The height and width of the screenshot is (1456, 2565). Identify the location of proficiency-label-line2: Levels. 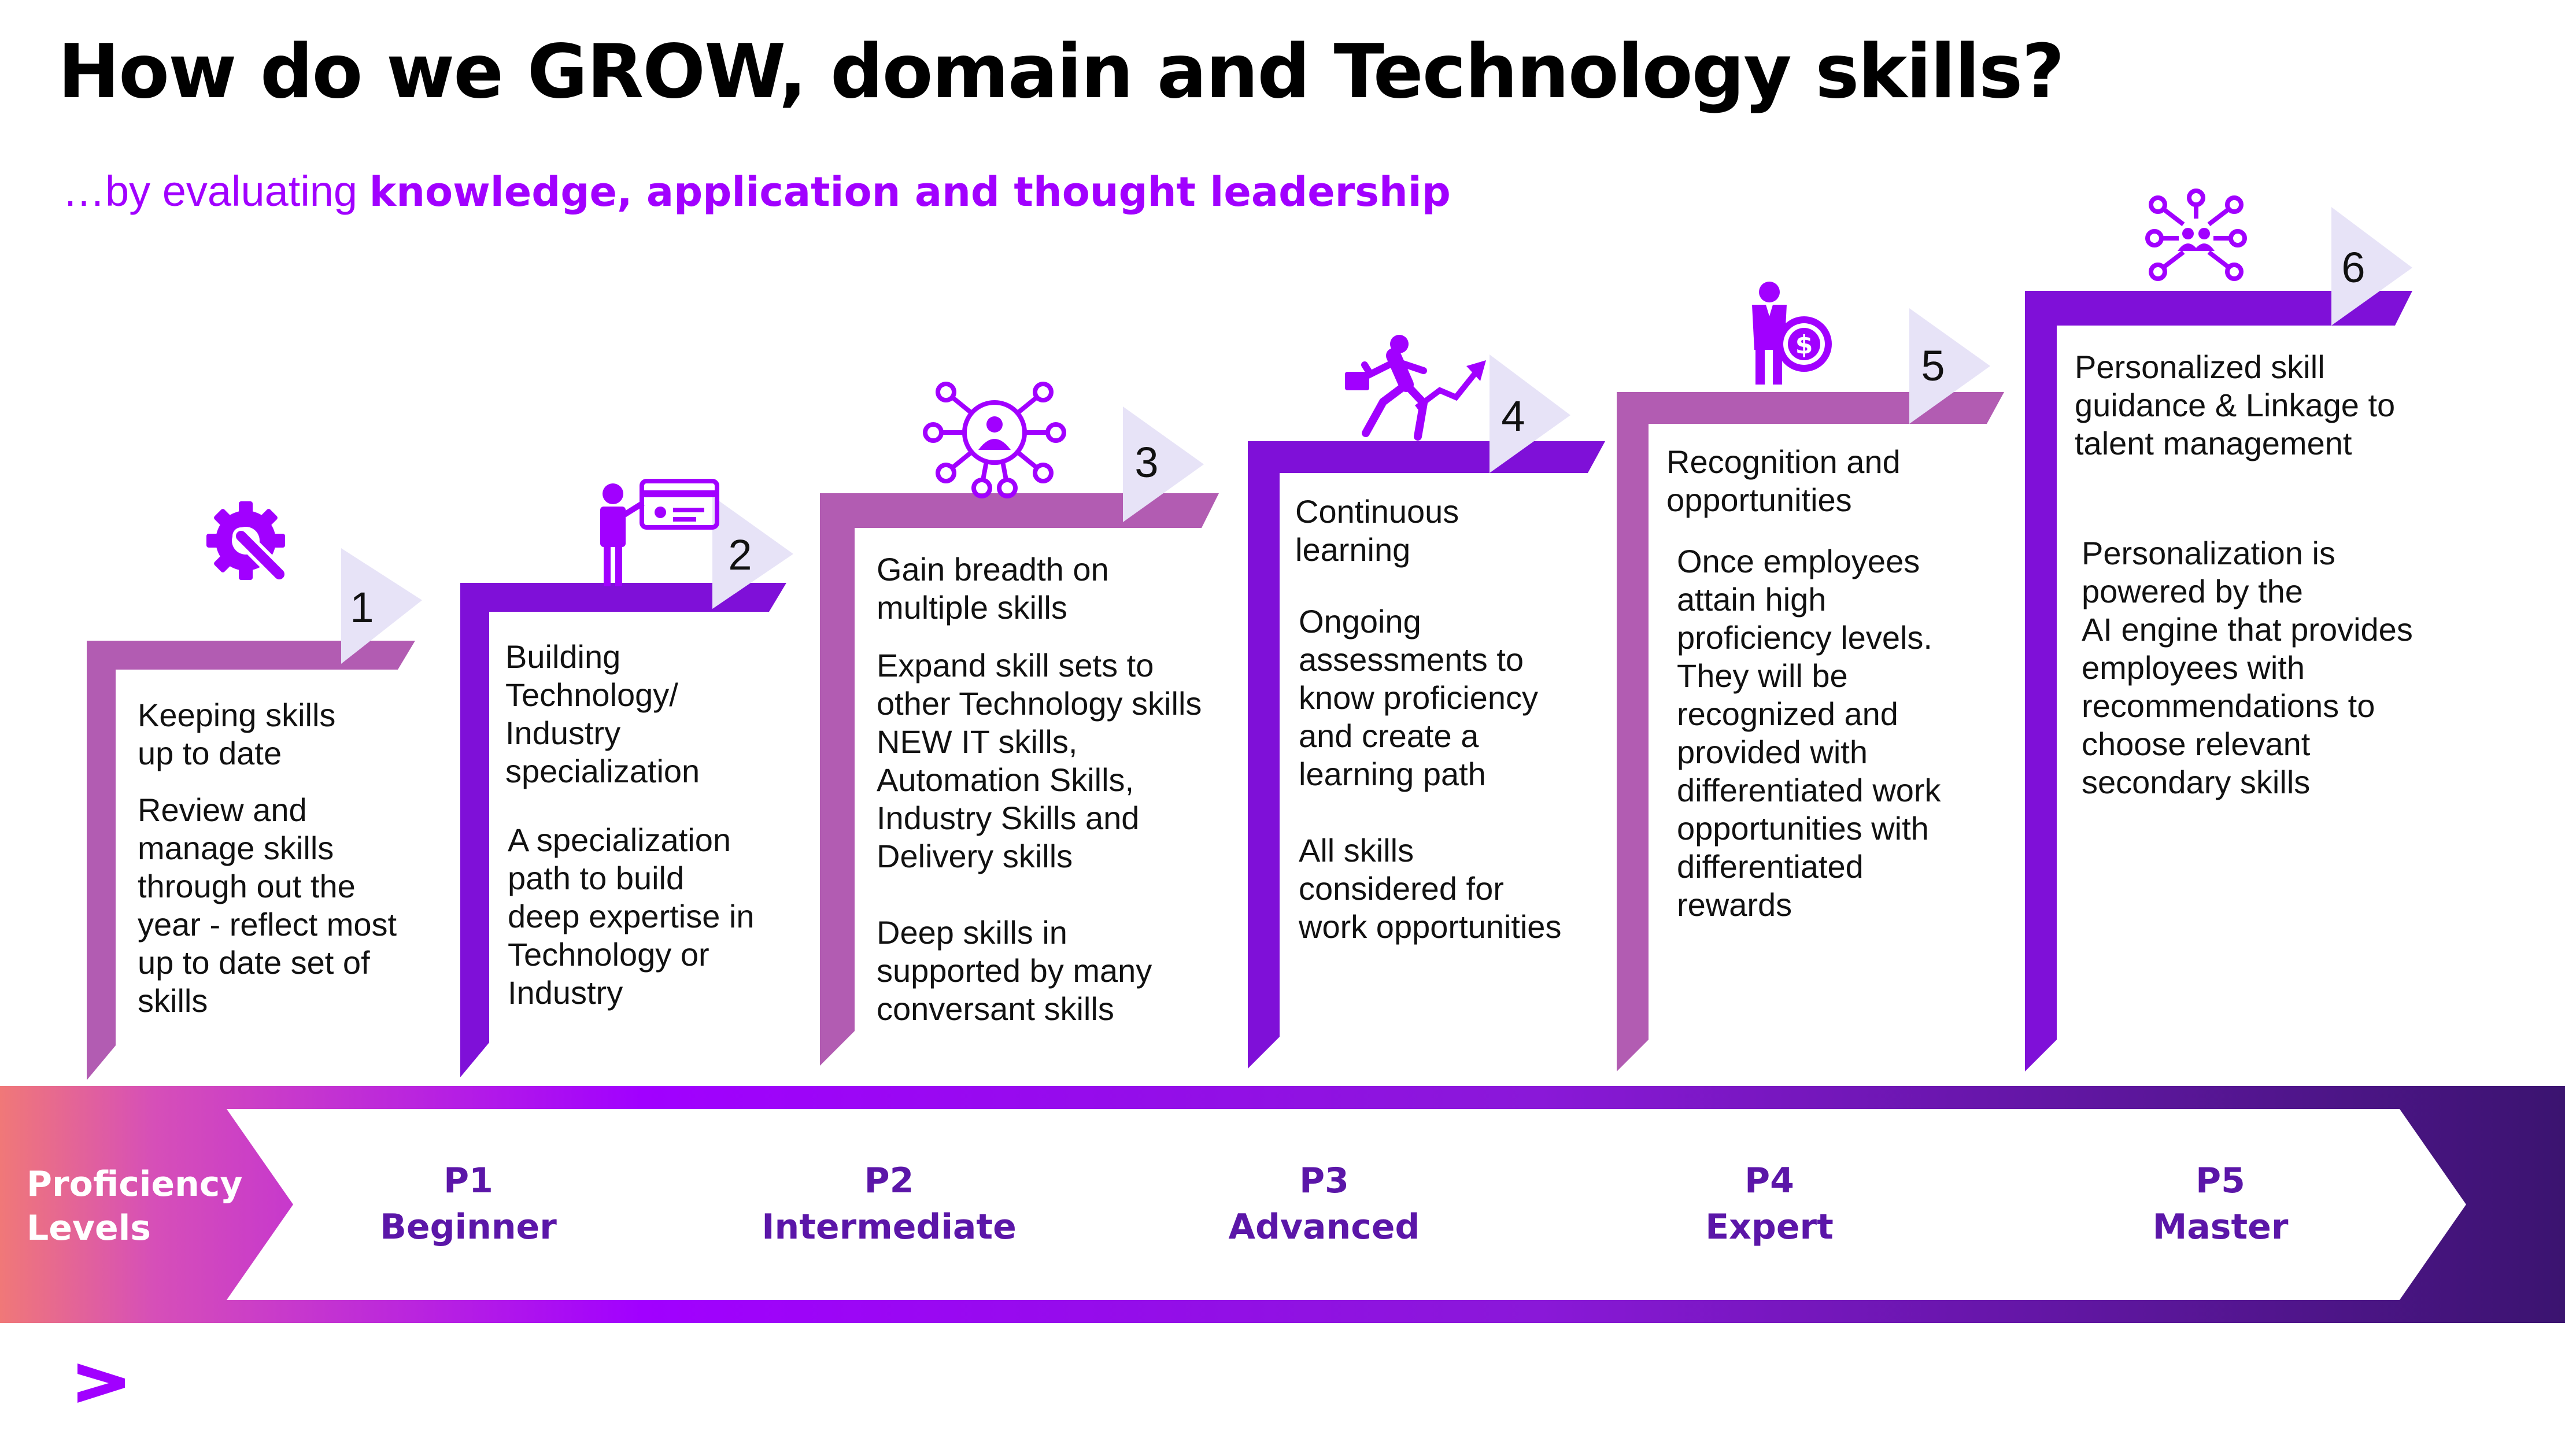
(89, 1228).